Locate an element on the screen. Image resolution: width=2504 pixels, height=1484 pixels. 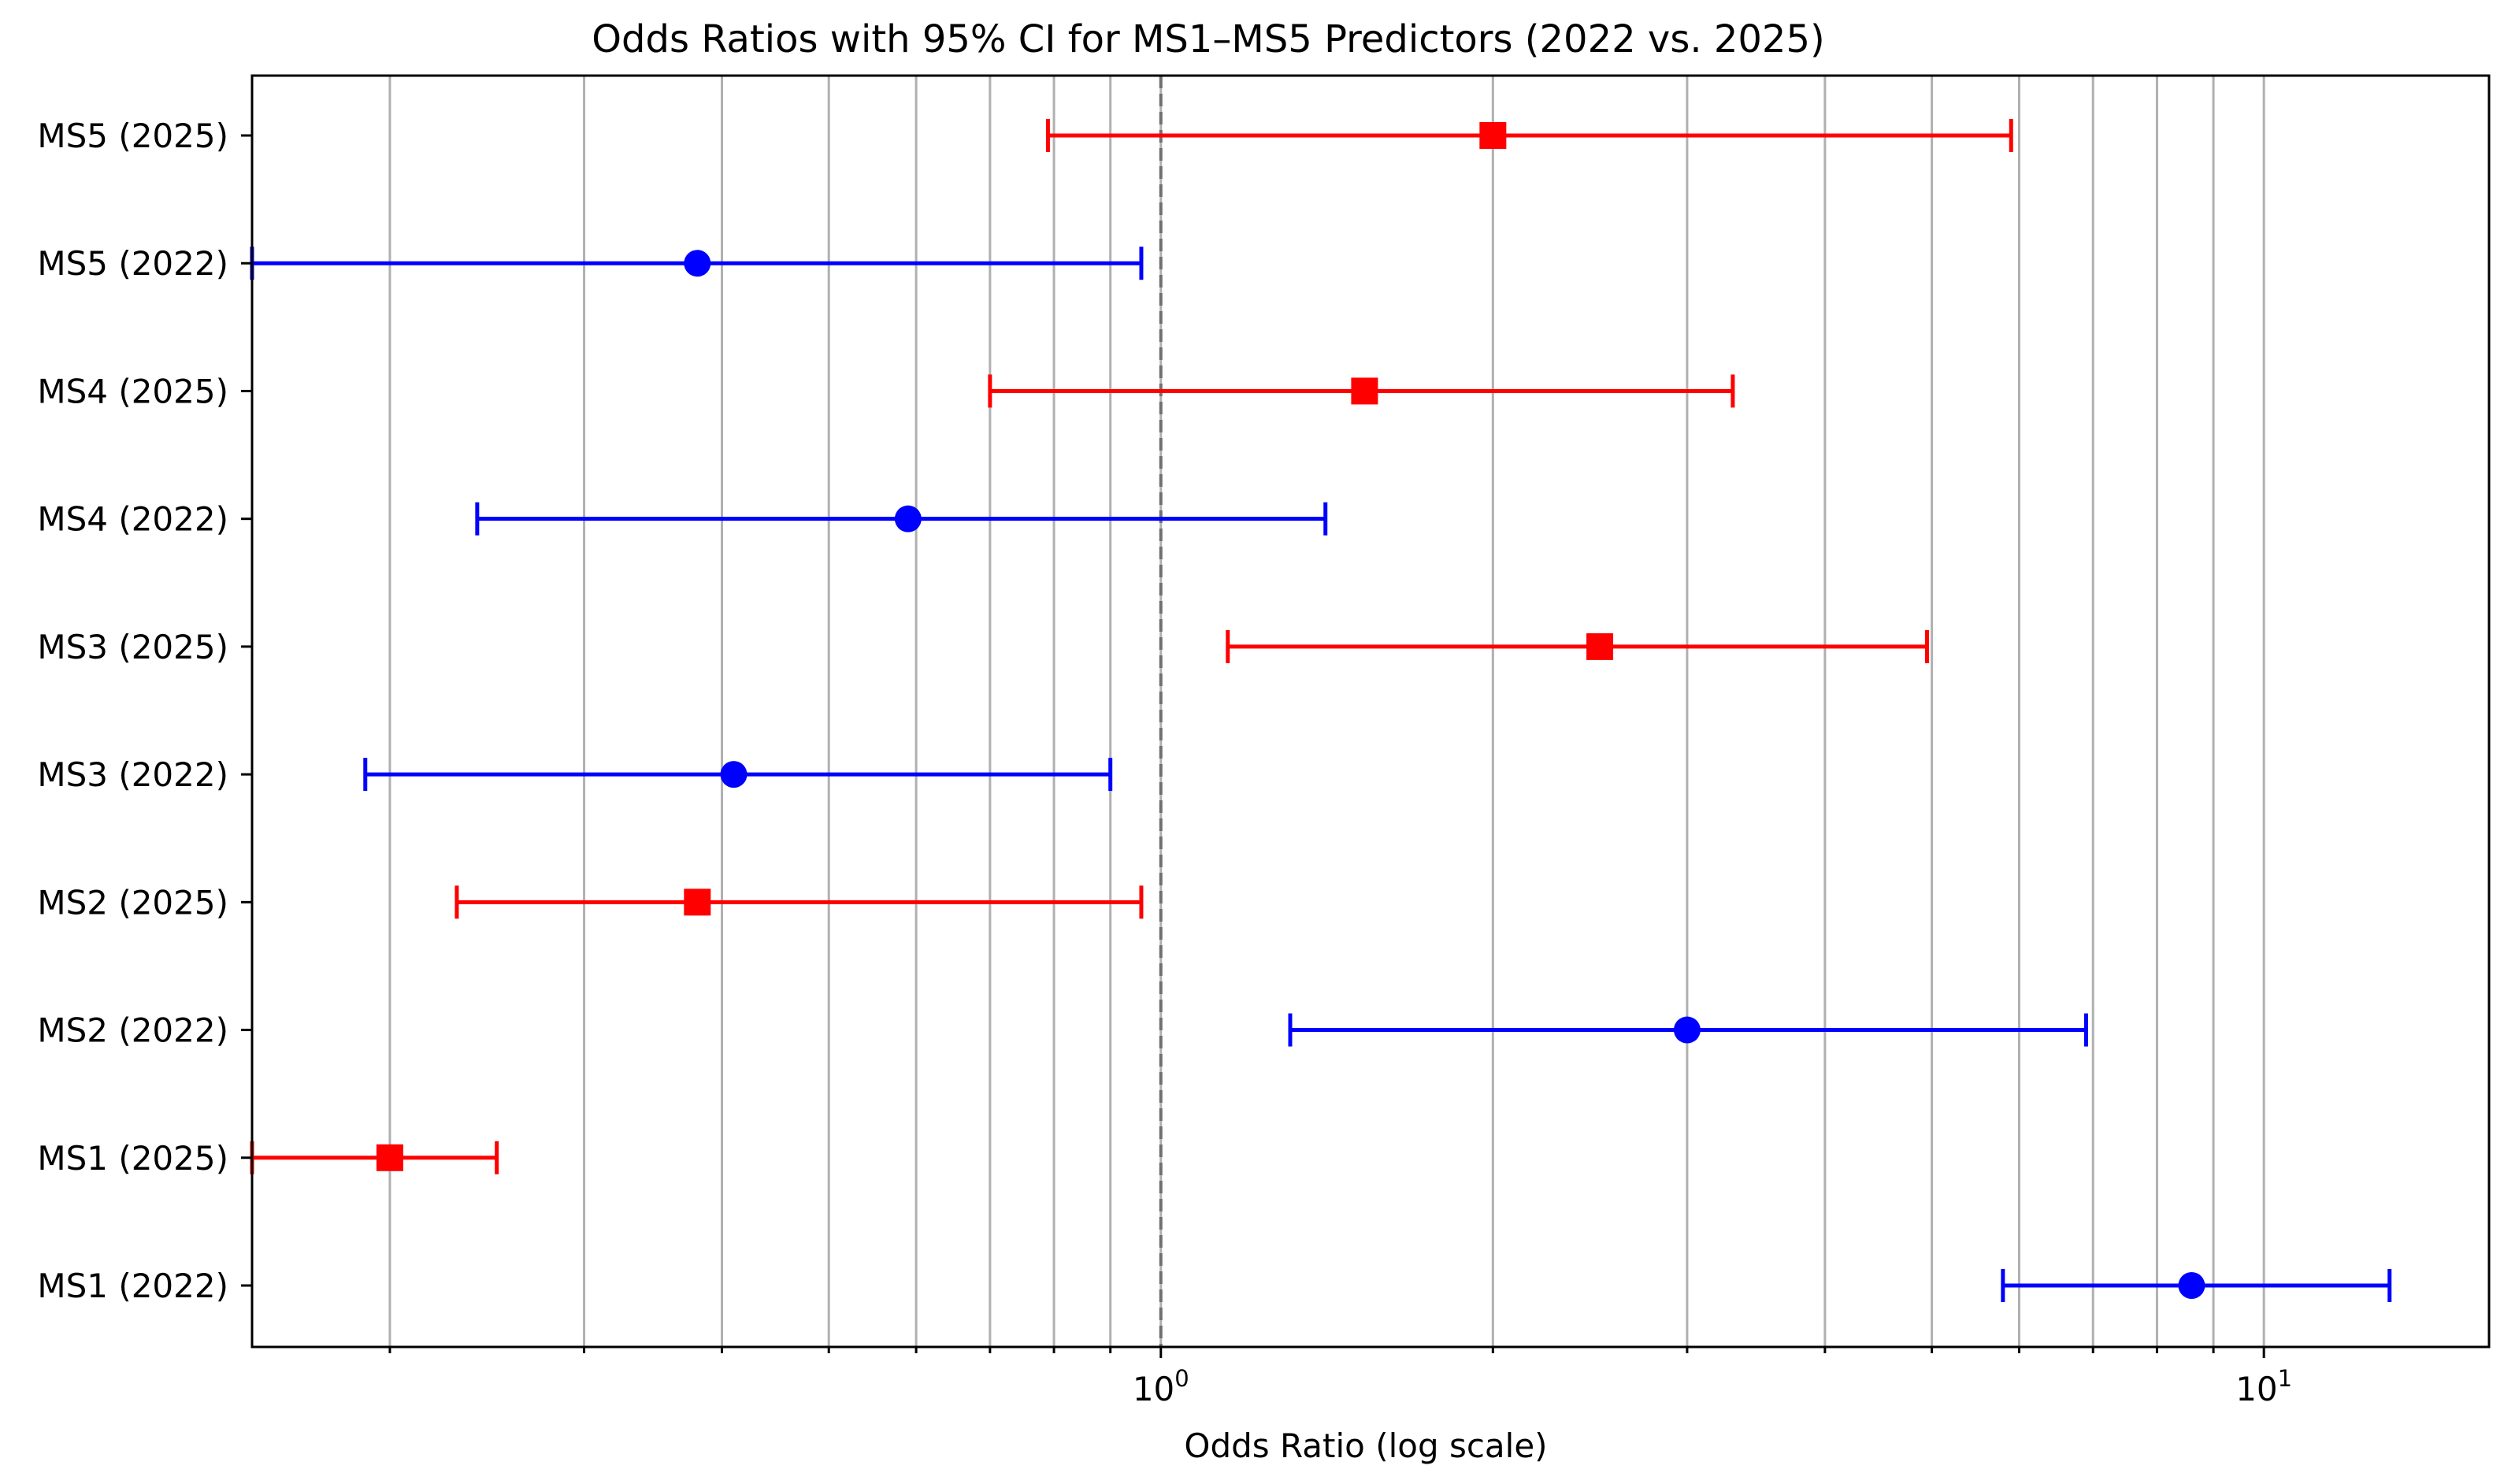
ci-row-ms2-2022- is located at coordinates (1688, 1030).